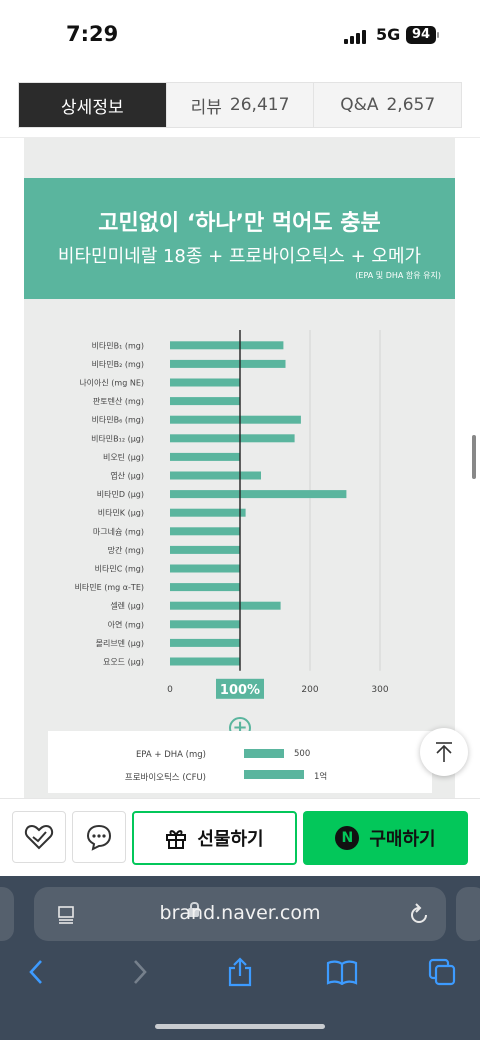 The height and width of the screenshot is (1040, 480). I want to click on battery-tip, so click(438, 35).